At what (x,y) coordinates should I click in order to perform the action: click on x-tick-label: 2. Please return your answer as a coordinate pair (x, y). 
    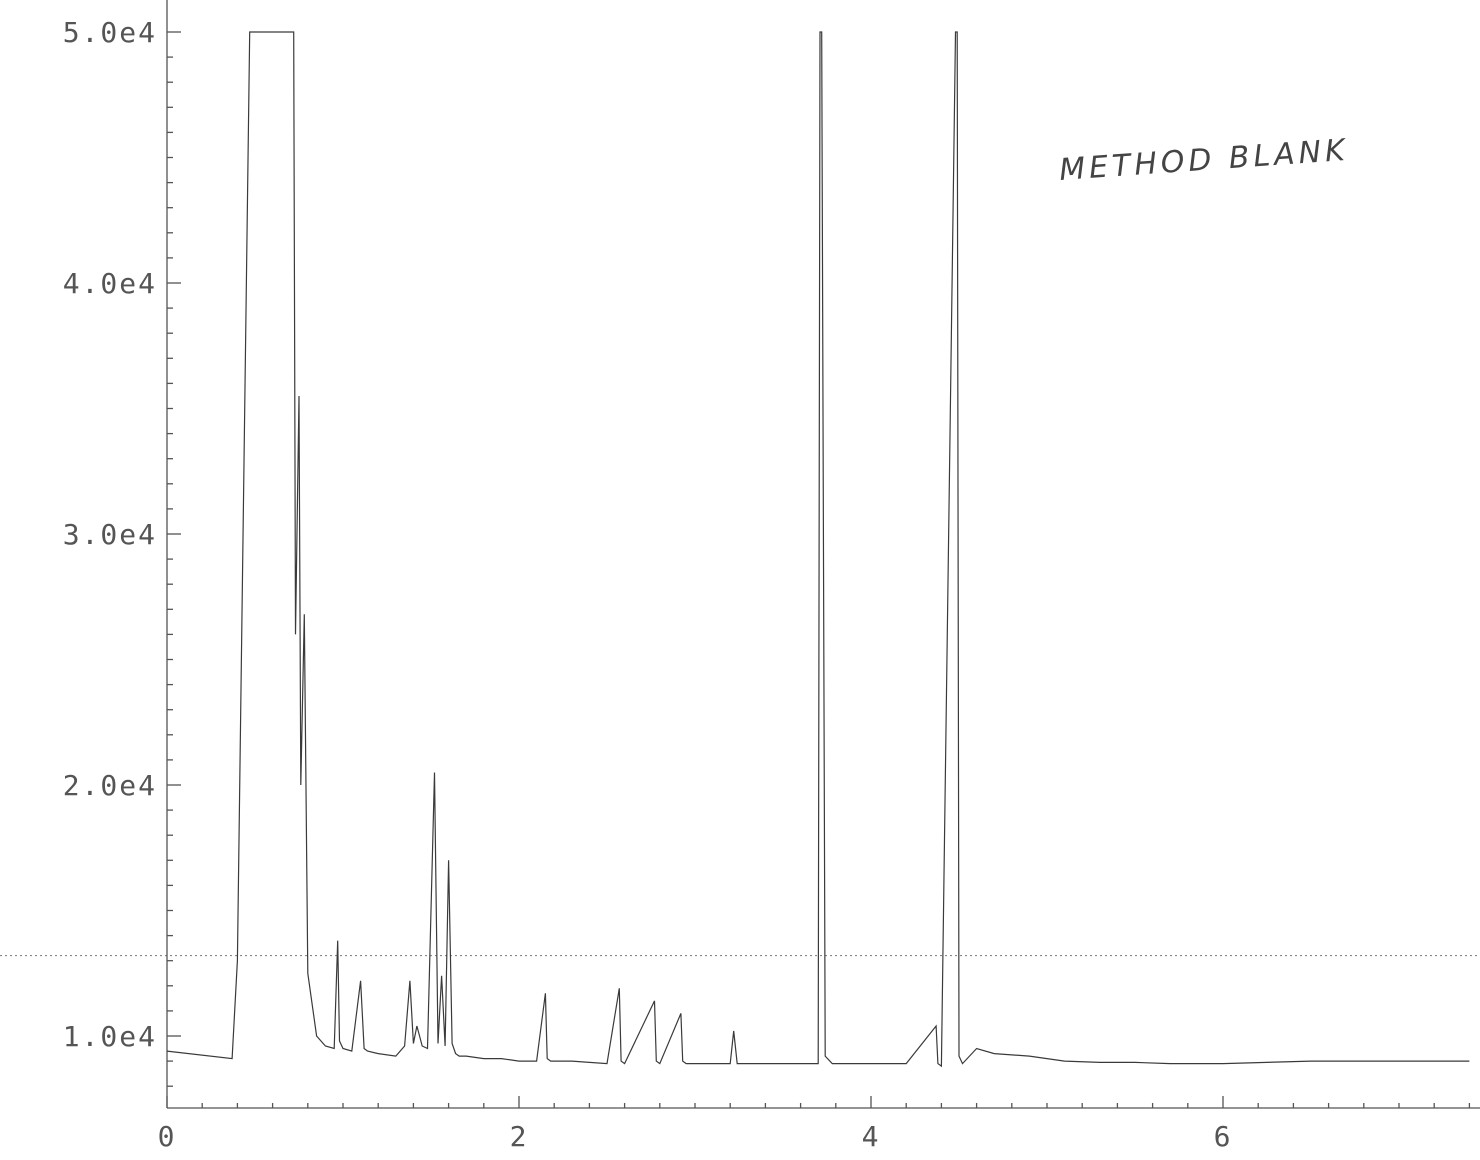
    Looking at the image, I should click on (519, 1136).